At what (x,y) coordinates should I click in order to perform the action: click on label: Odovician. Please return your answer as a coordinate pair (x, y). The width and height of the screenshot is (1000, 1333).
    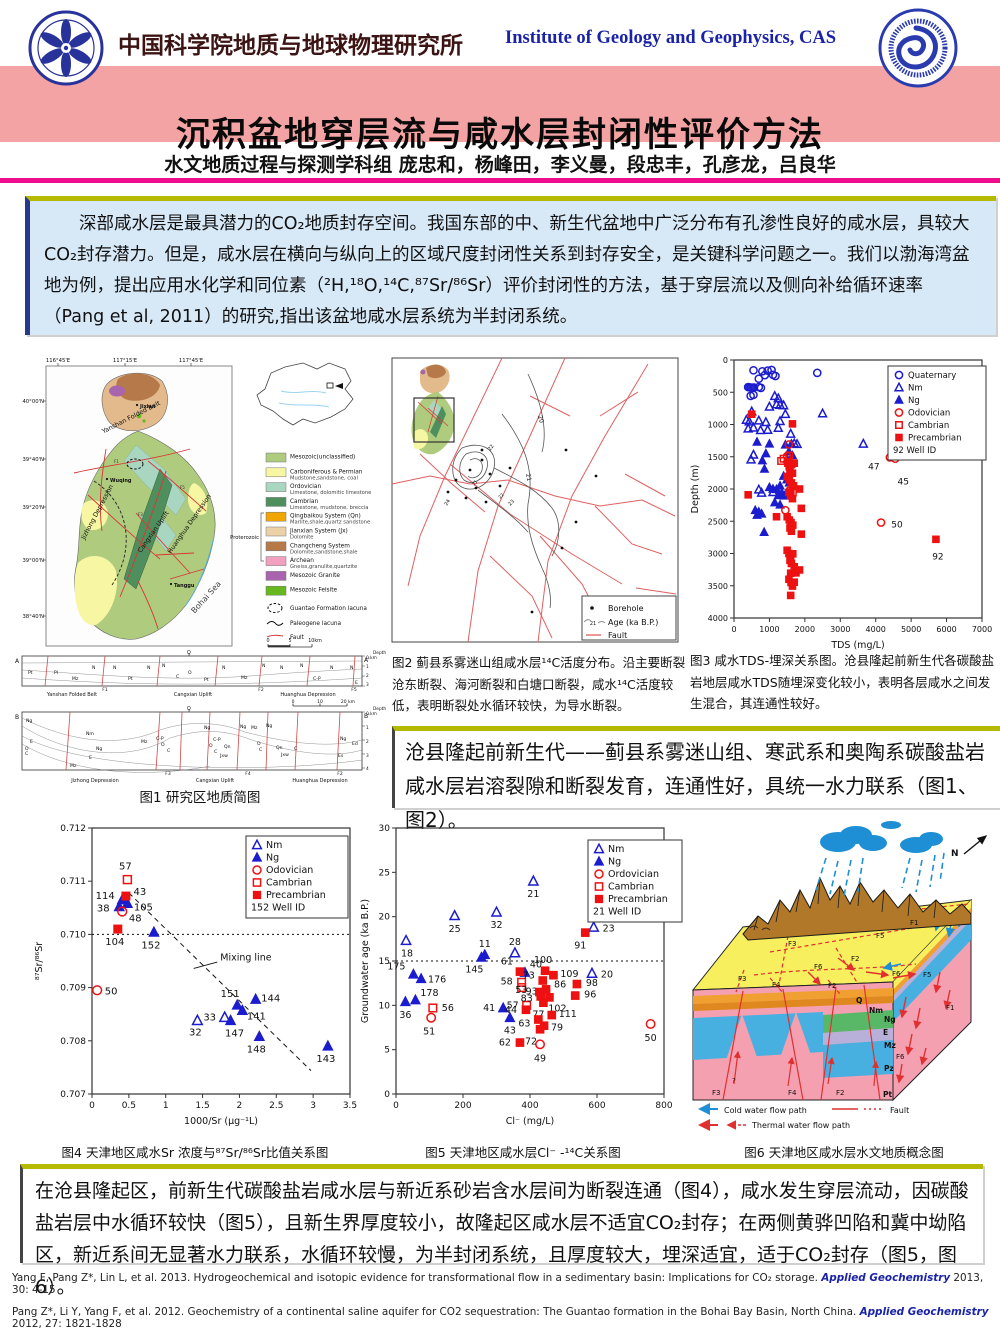
    Looking at the image, I should click on (929, 414).